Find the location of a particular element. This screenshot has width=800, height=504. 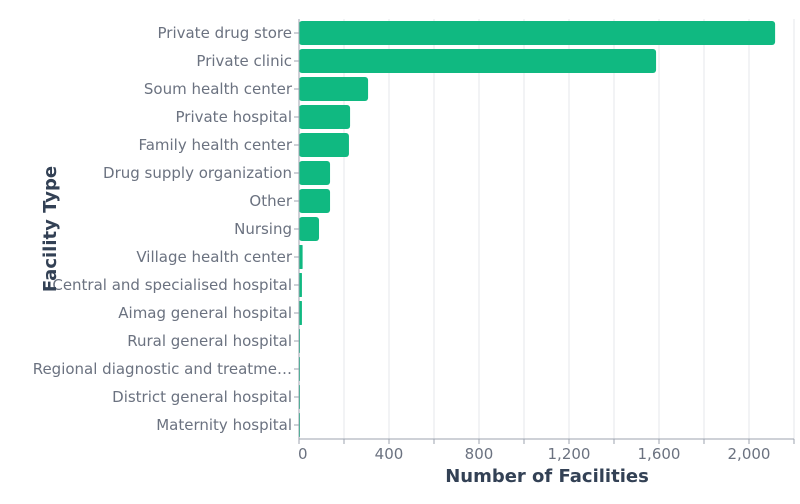

x-tick-label: 800 is located at coordinates (479, 454).